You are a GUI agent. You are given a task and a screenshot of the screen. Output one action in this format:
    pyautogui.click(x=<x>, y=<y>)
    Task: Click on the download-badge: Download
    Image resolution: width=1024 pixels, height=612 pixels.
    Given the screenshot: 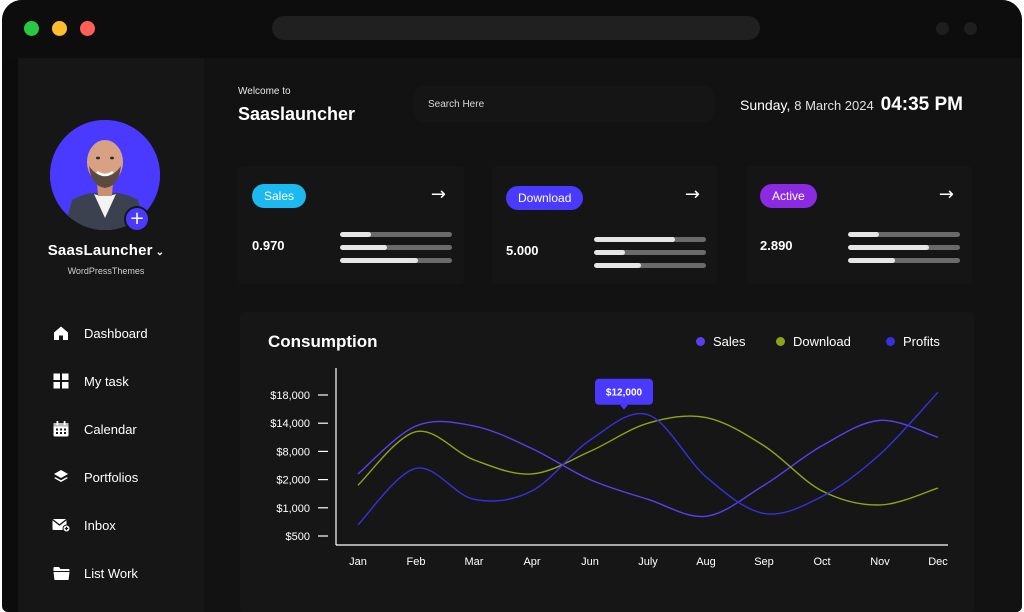 What is the action you would take?
    pyautogui.click(x=545, y=198)
    